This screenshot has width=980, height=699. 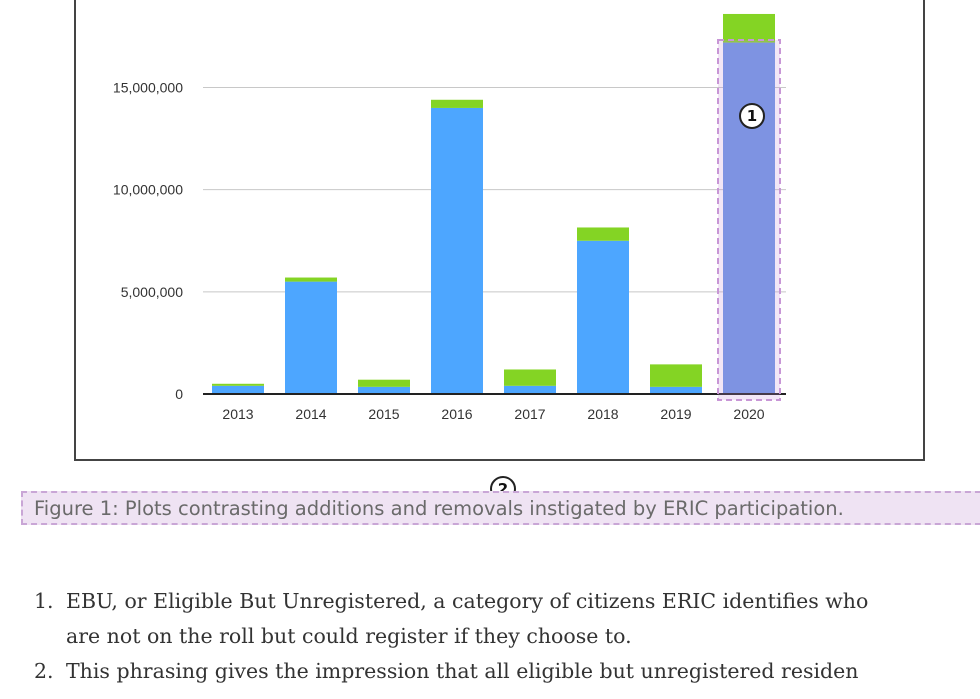 I want to click on bar-segment-base-2013, so click(x=238, y=389).